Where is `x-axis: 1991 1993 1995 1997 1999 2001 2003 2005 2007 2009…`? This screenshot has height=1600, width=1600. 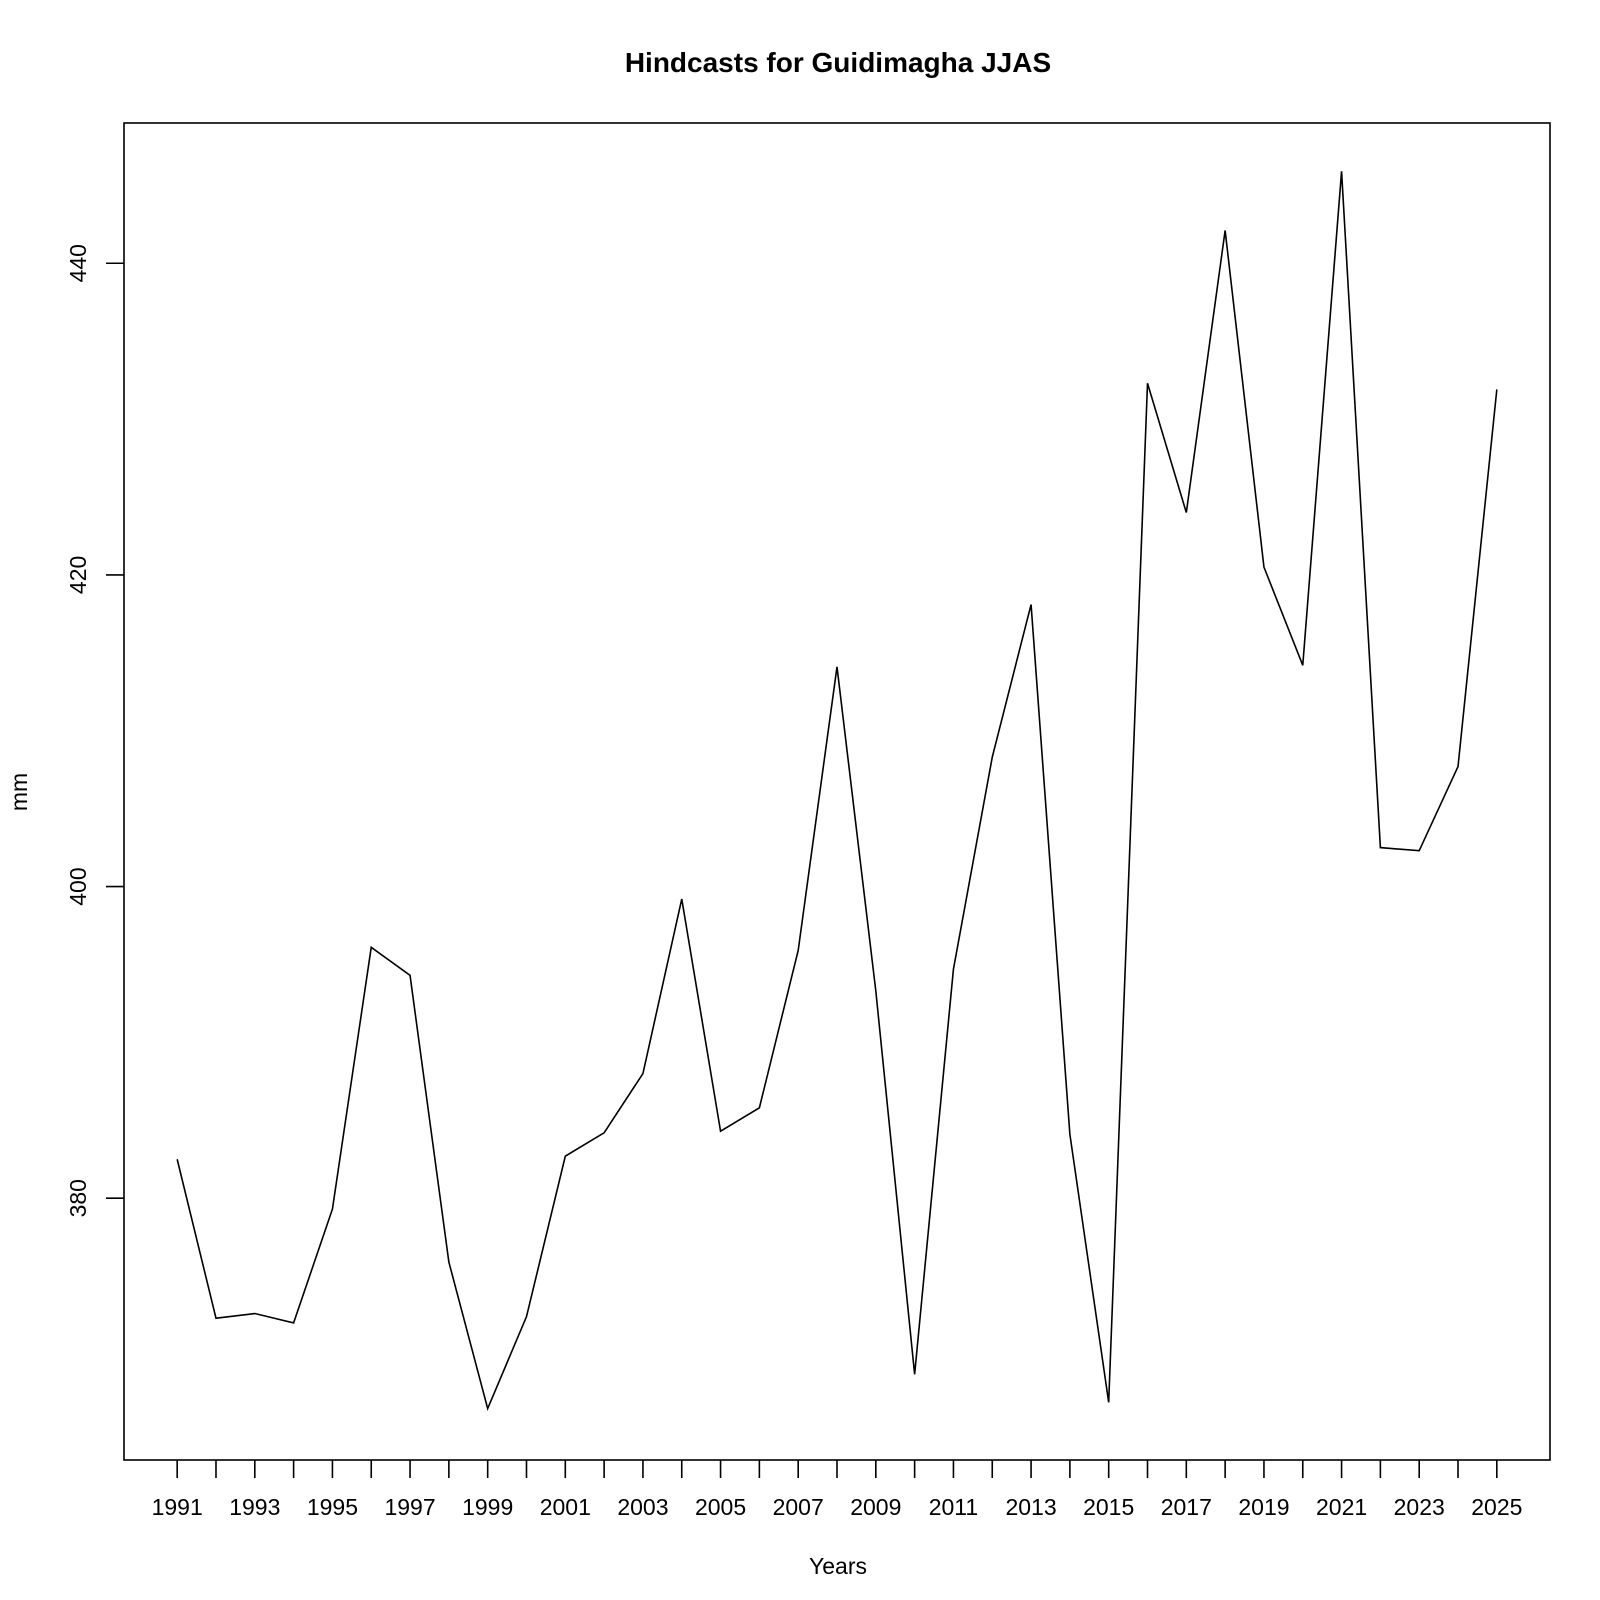 x-axis: 1991 1993 1995 1997 1999 2001 2003 2005 2007 2009… is located at coordinates (837, 1490).